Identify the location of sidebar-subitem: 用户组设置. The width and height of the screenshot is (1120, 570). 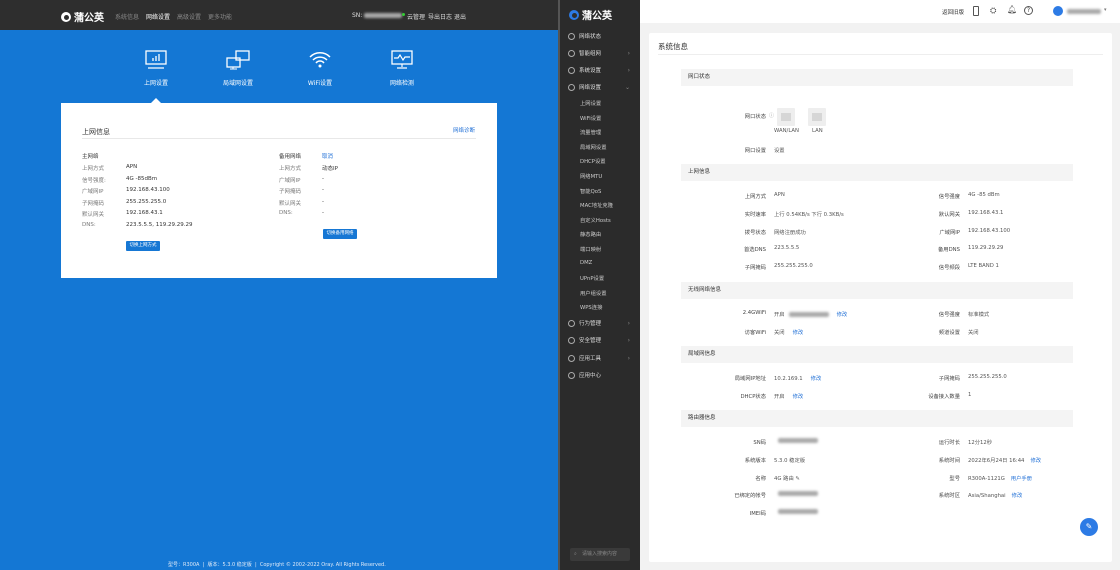
(593, 293).